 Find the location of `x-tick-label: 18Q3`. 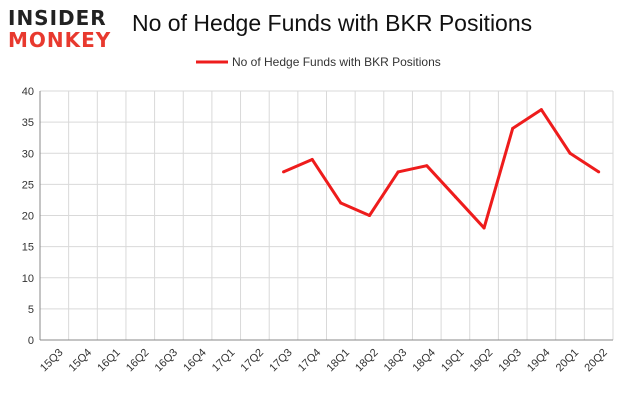

x-tick-label: 18Q3 is located at coordinates (396, 361).